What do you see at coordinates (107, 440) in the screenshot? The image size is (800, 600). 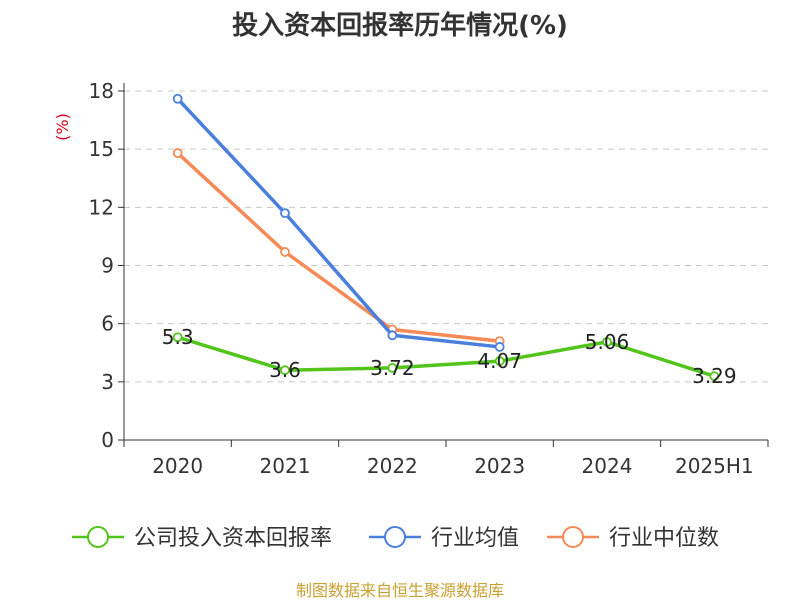 I see `y-tick-label: 0` at bounding box center [107, 440].